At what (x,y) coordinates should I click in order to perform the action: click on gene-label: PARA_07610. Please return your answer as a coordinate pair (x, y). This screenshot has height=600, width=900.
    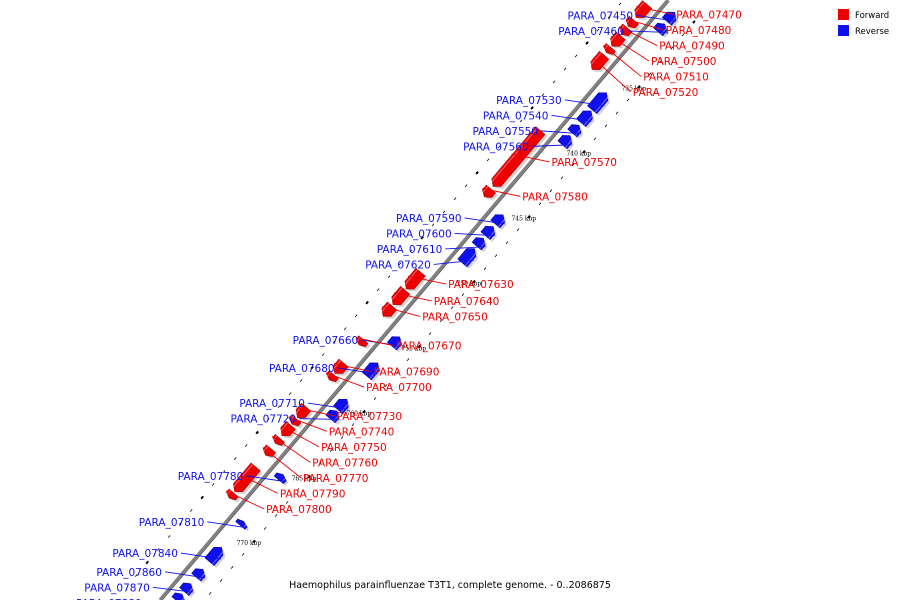
    Looking at the image, I should click on (410, 250).